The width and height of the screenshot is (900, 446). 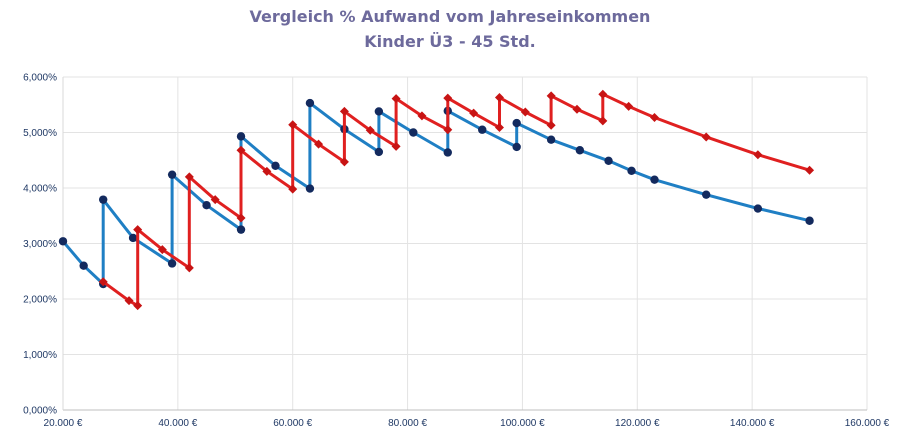 What do you see at coordinates (40, 133) in the screenshot?
I see `y-tick-label: 5,000%` at bounding box center [40, 133].